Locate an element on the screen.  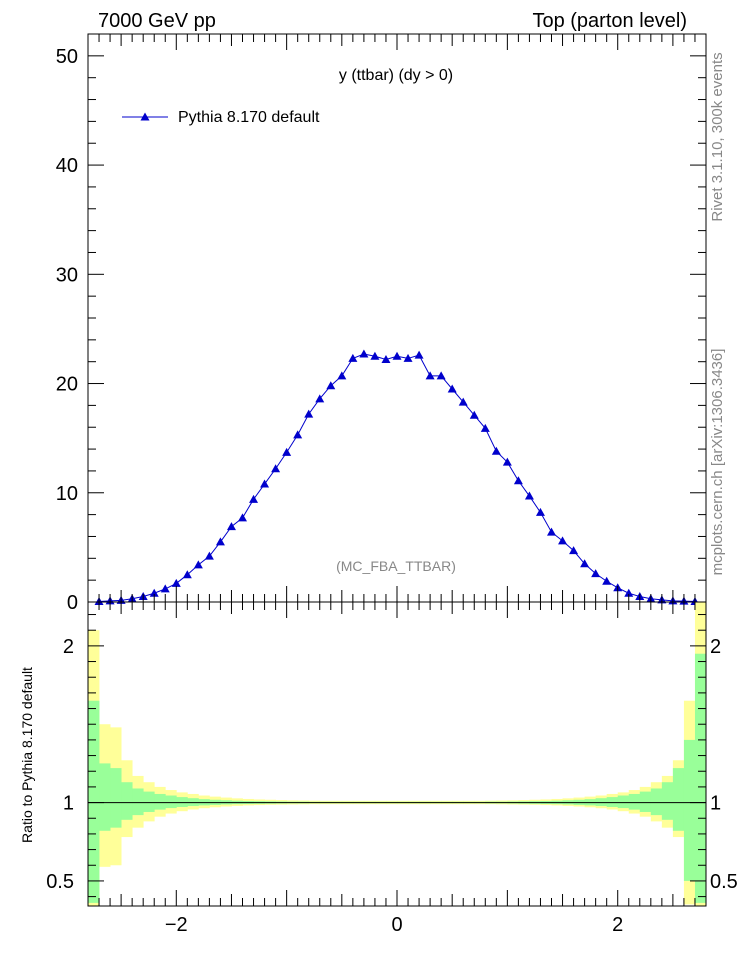
legend-triangle-marker is located at coordinates (145, 116).